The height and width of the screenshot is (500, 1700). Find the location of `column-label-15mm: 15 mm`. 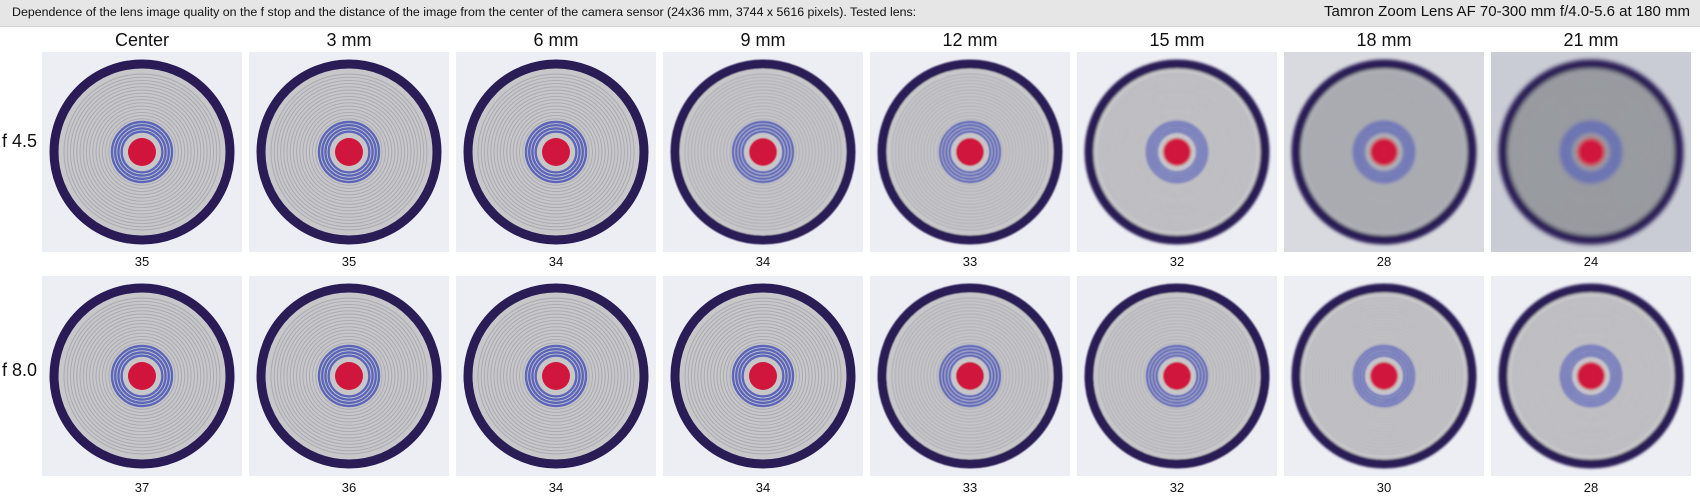

column-label-15mm: 15 mm is located at coordinates (1177, 40).